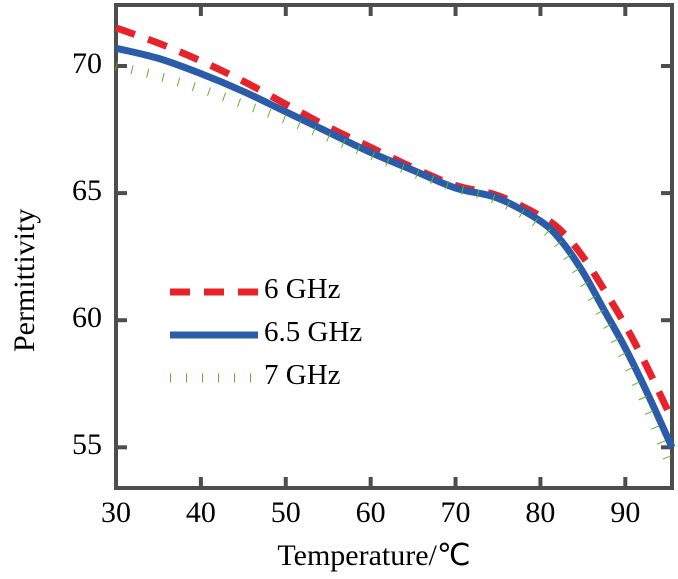 This screenshot has height=579, width=678. Describe the element at coordinates (370, 512) in the screenshot. I see `x-tick-label-60: 60` at that location.